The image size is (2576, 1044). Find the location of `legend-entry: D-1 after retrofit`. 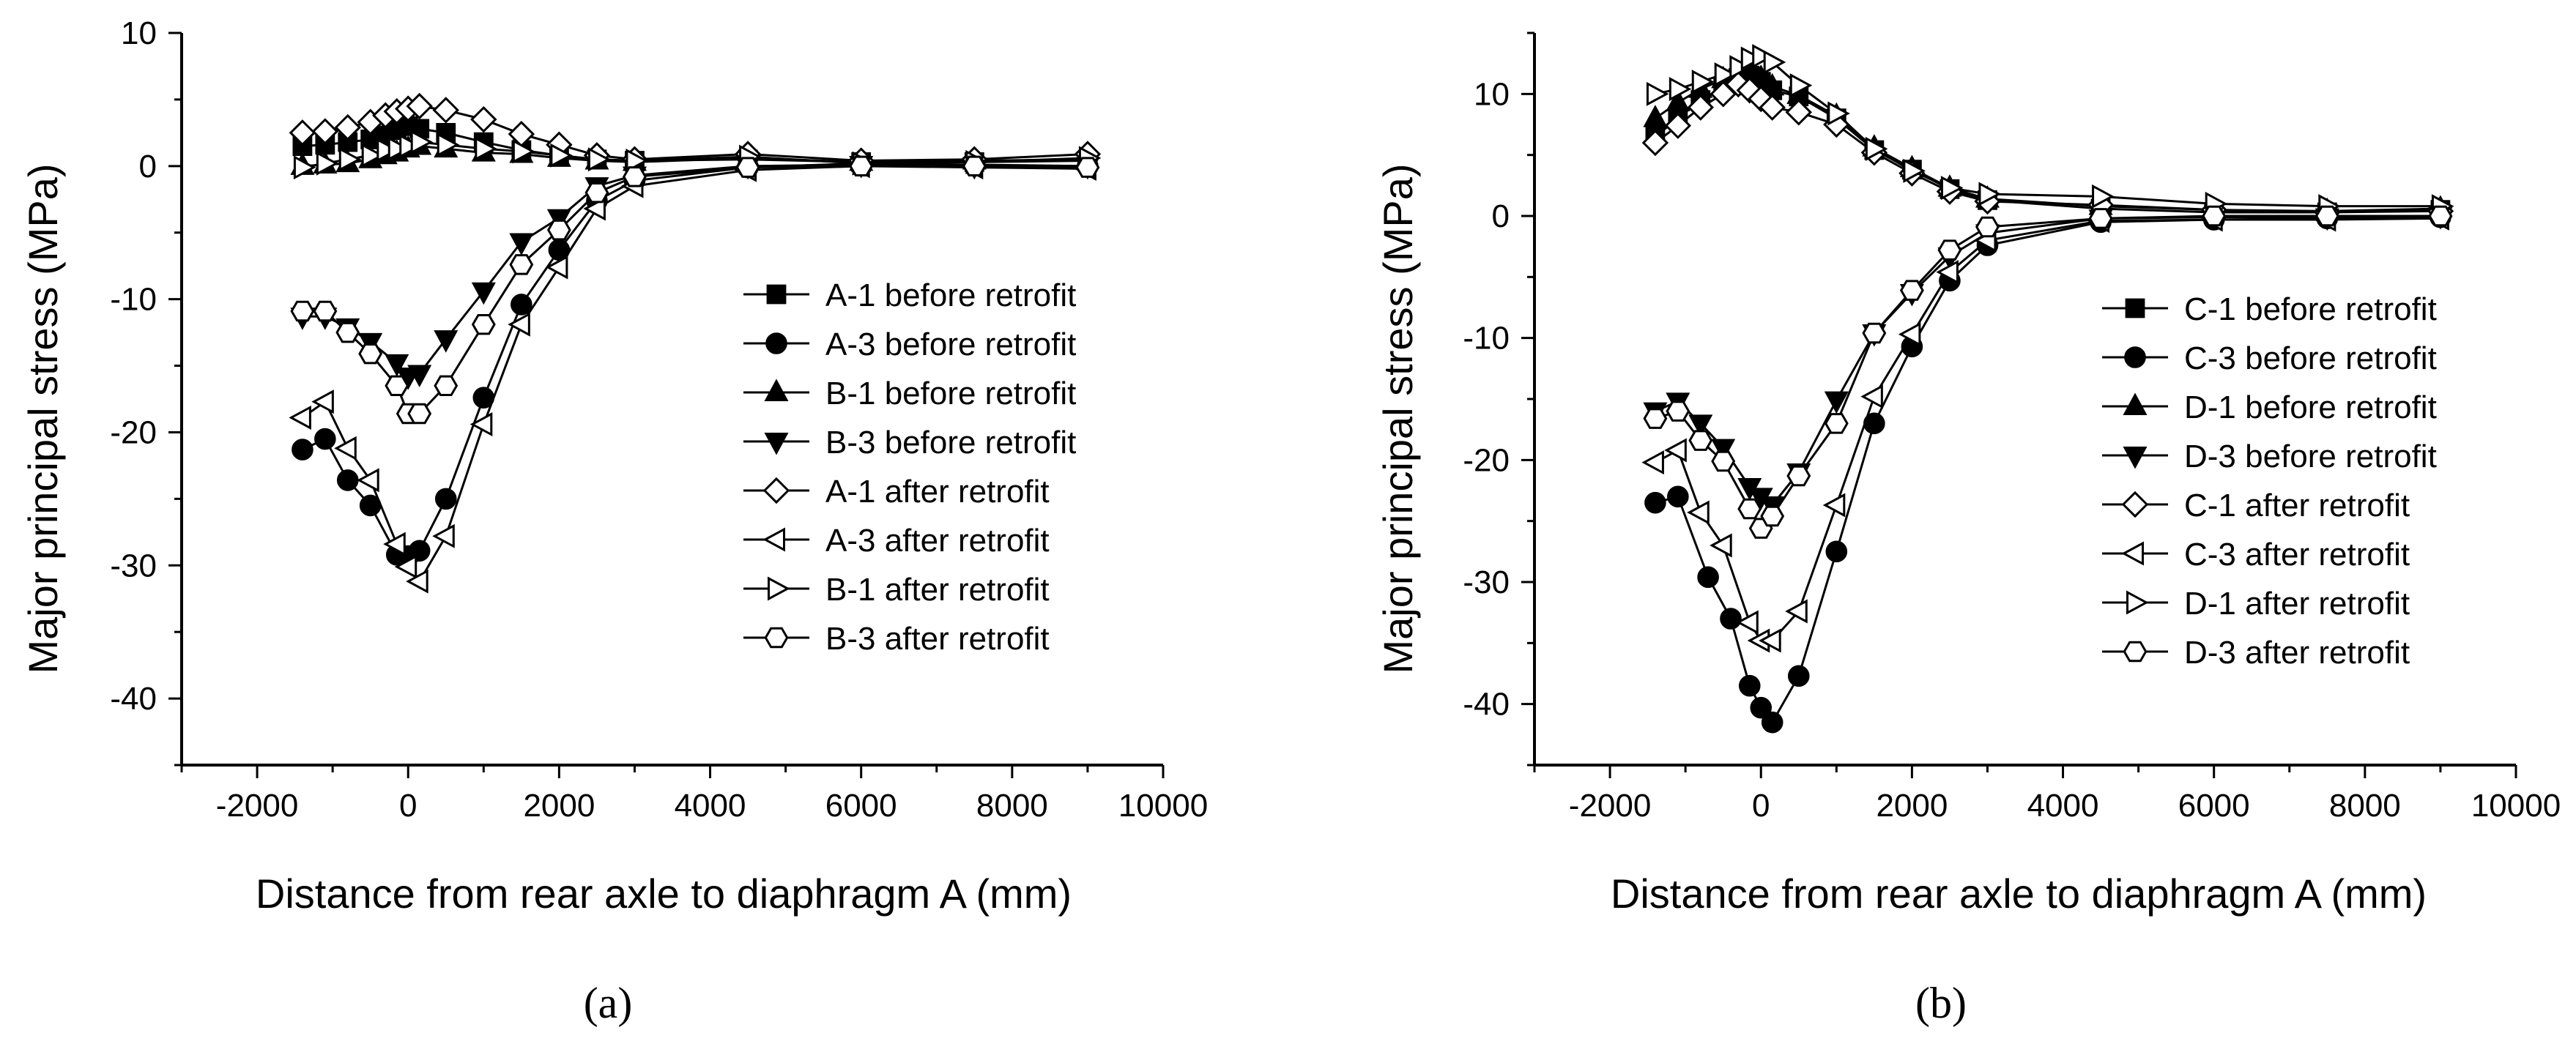

legend-entry: D-1 after retrofit is located at coordinates (2256, 604).